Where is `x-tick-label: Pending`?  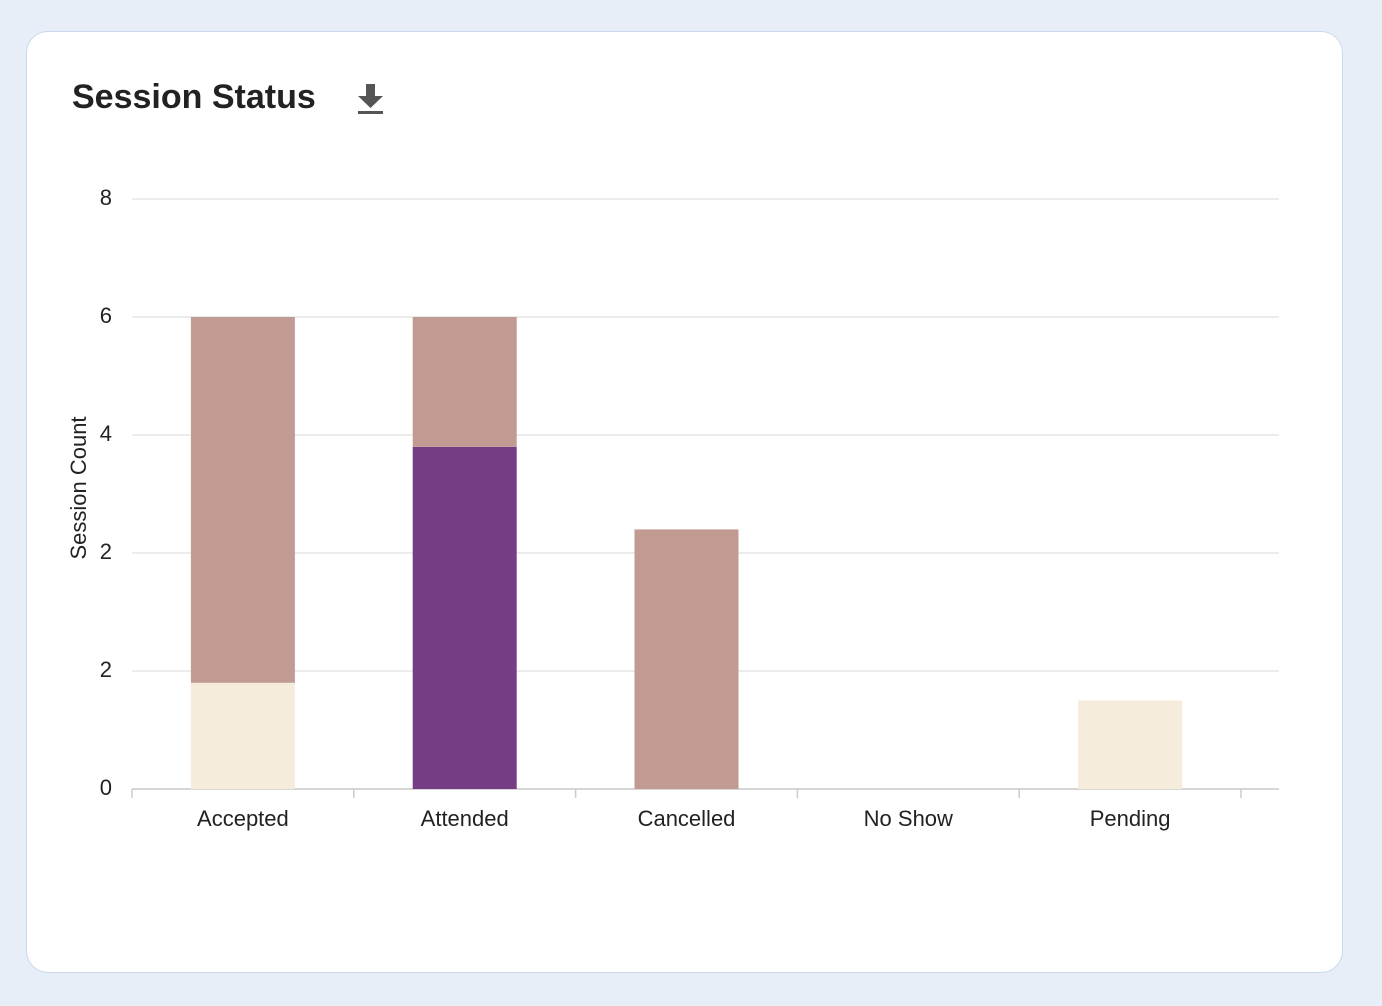
x-tick-label: Pending is located at coordinates (1130, 818).